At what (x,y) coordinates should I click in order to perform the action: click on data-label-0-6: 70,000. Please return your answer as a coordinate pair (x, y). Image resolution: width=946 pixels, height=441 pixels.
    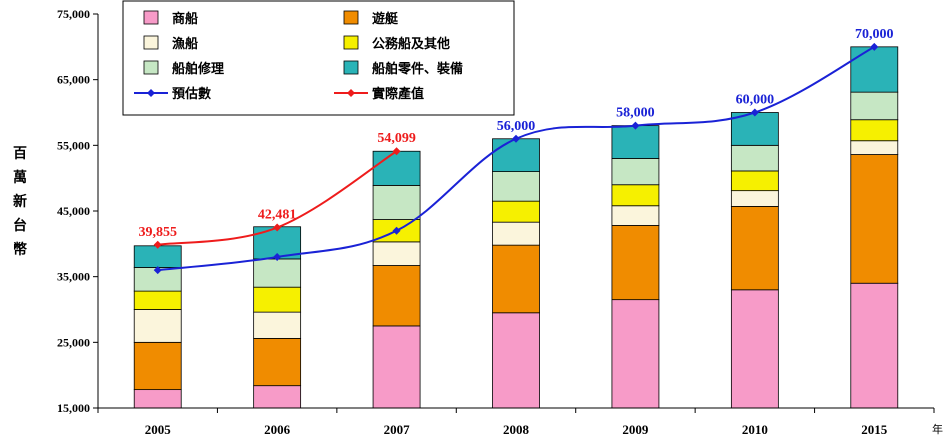
    Looking at the image, I should click on (874, 34).